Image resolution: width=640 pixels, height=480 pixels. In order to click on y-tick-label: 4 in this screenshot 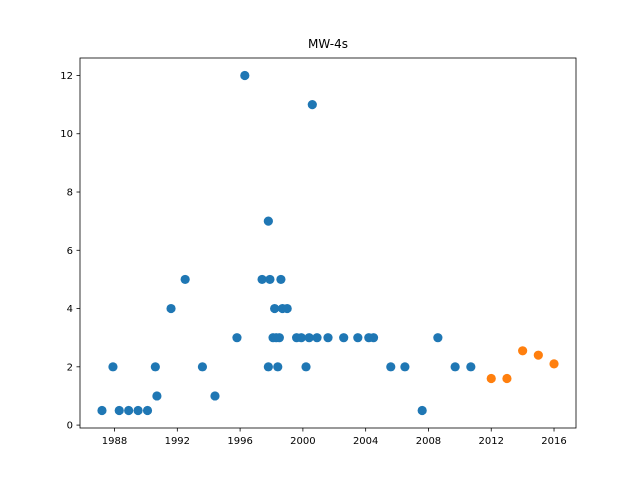, I will do `click(70, 309)`.